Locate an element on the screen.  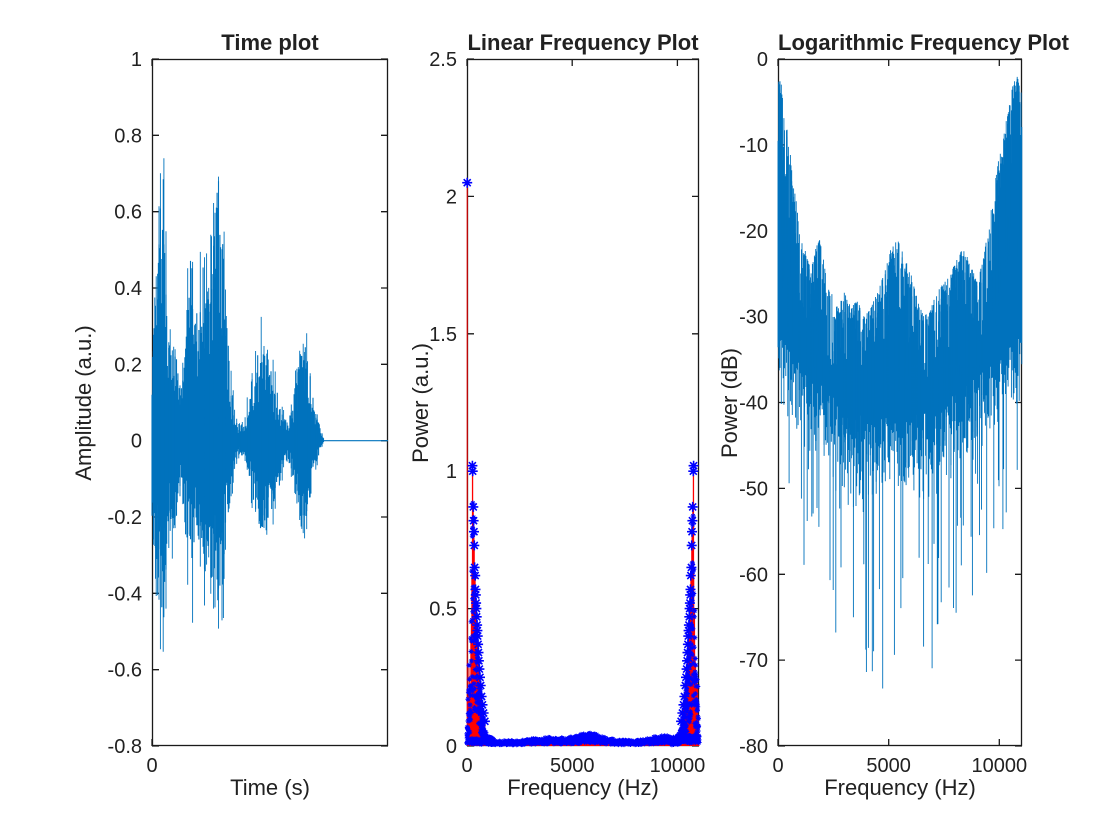
asterisk-markers-small is located at coordinates (583, 624).